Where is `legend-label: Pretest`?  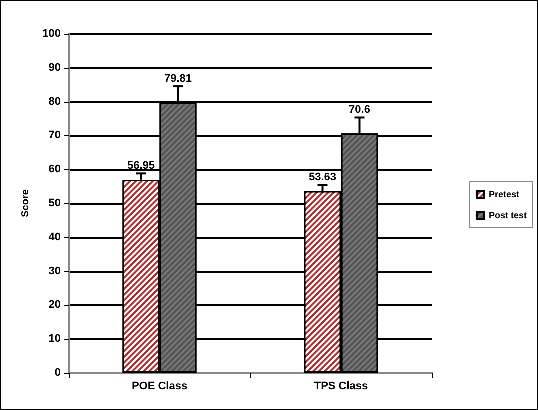
legend-label: Pretest is located at coordinates (504, 195).